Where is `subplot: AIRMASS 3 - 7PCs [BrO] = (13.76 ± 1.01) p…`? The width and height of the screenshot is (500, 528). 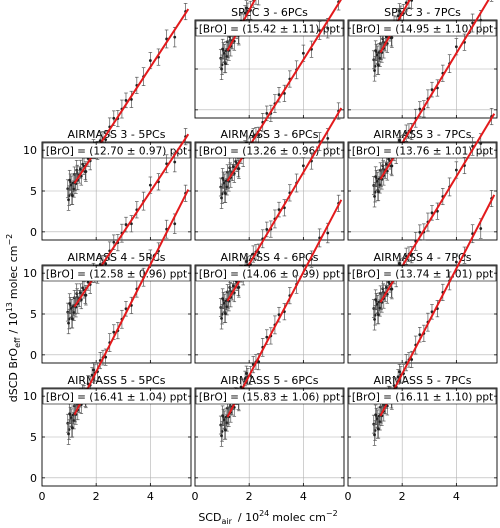 subplot: AIRMASS 3 - 7PCs [BrO] = (13.76 ± 1.01) p… is located at coordinates (422, 120).